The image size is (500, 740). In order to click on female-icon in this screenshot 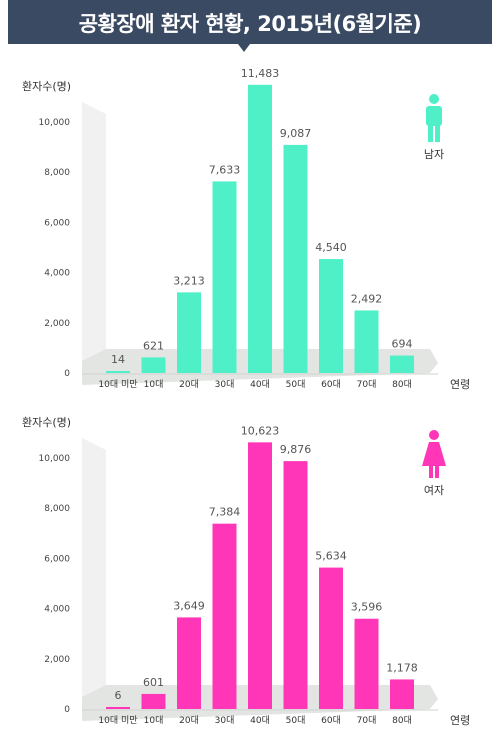, I will do `click(434, 454)`.